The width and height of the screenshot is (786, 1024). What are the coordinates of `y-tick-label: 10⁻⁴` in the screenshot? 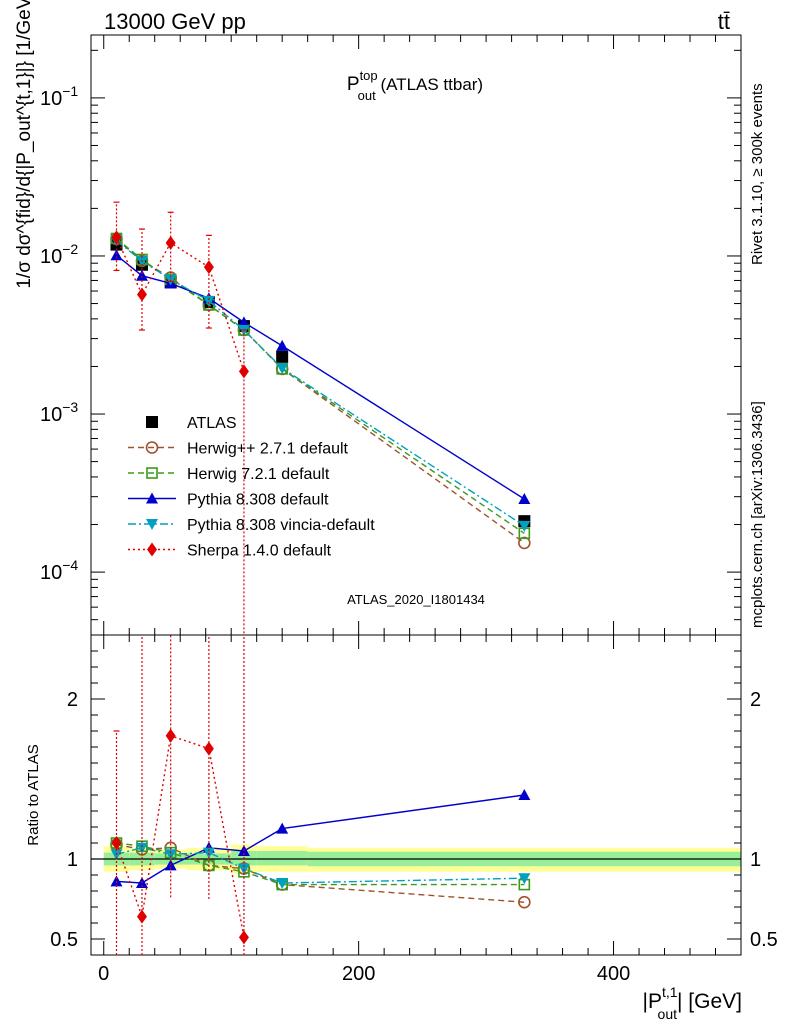 It's located at (59, 570).